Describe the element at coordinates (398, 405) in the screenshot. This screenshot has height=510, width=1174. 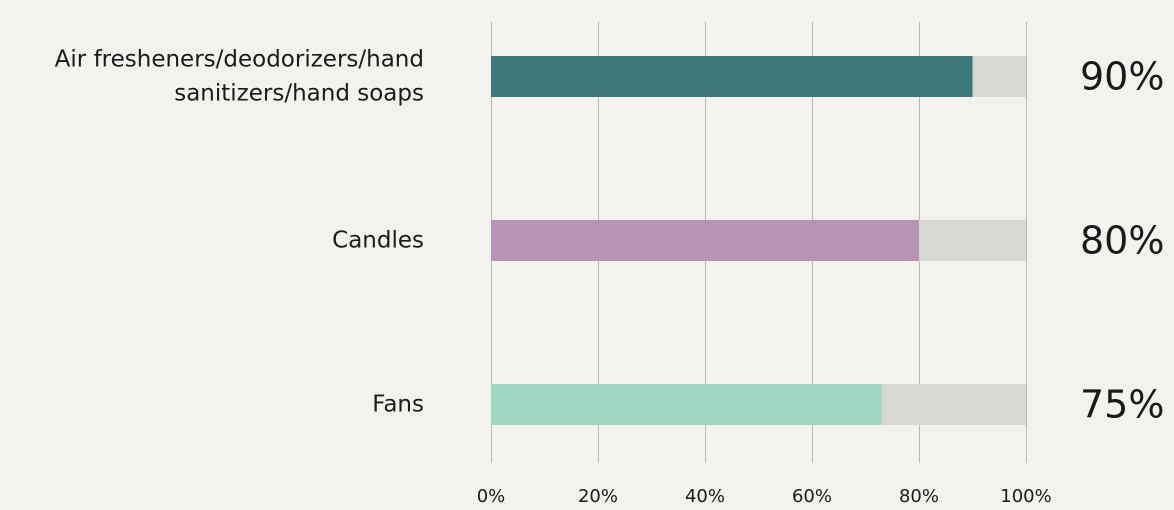
I see `category-label: Fans` at that location.